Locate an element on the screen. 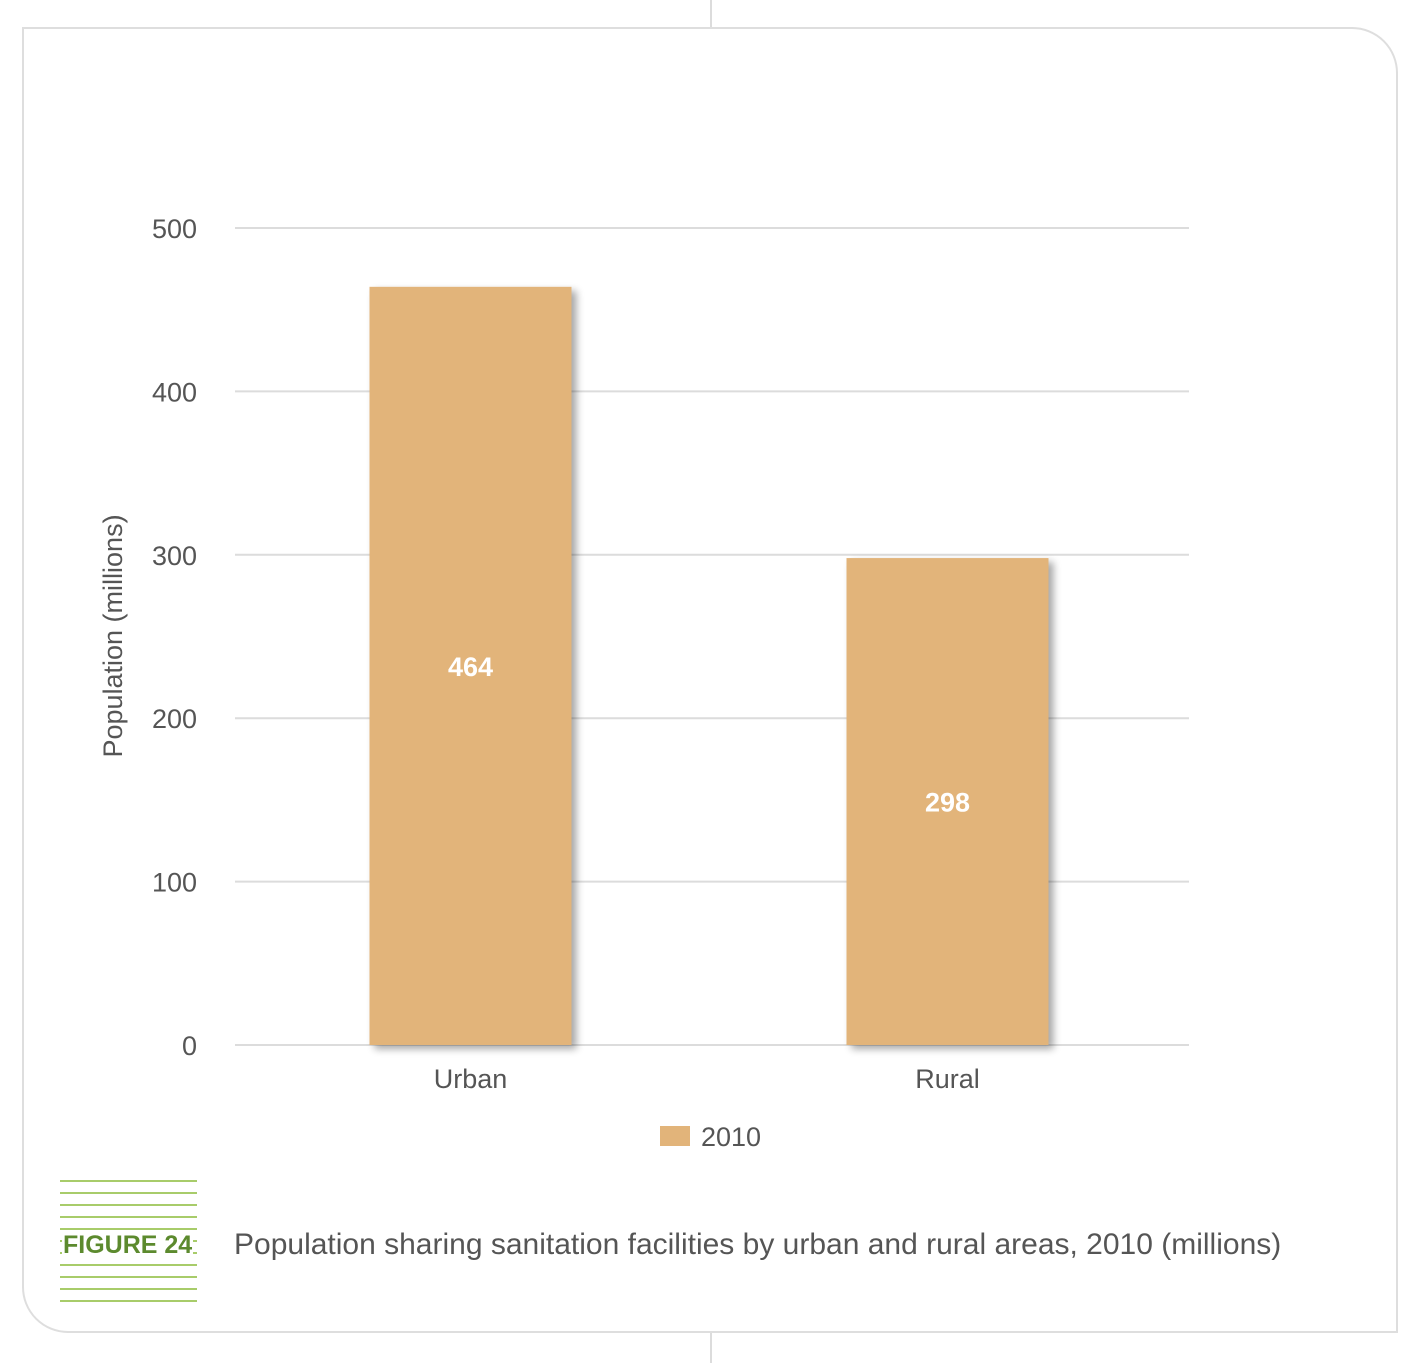 The image size is (1423, 1363). x-tick-label-urban: Urban is located at coordinates (471, 1079).